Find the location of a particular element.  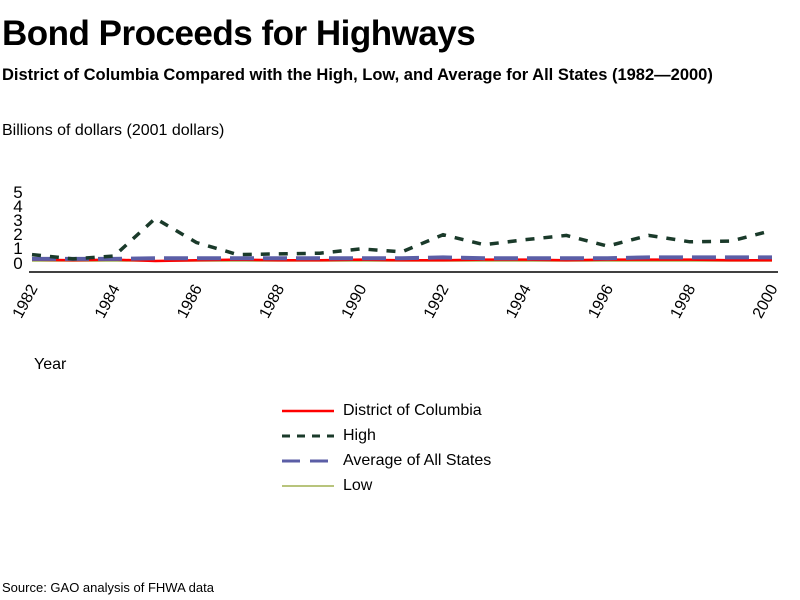

legend-item-low: Low is located at coordinates (386, 485).